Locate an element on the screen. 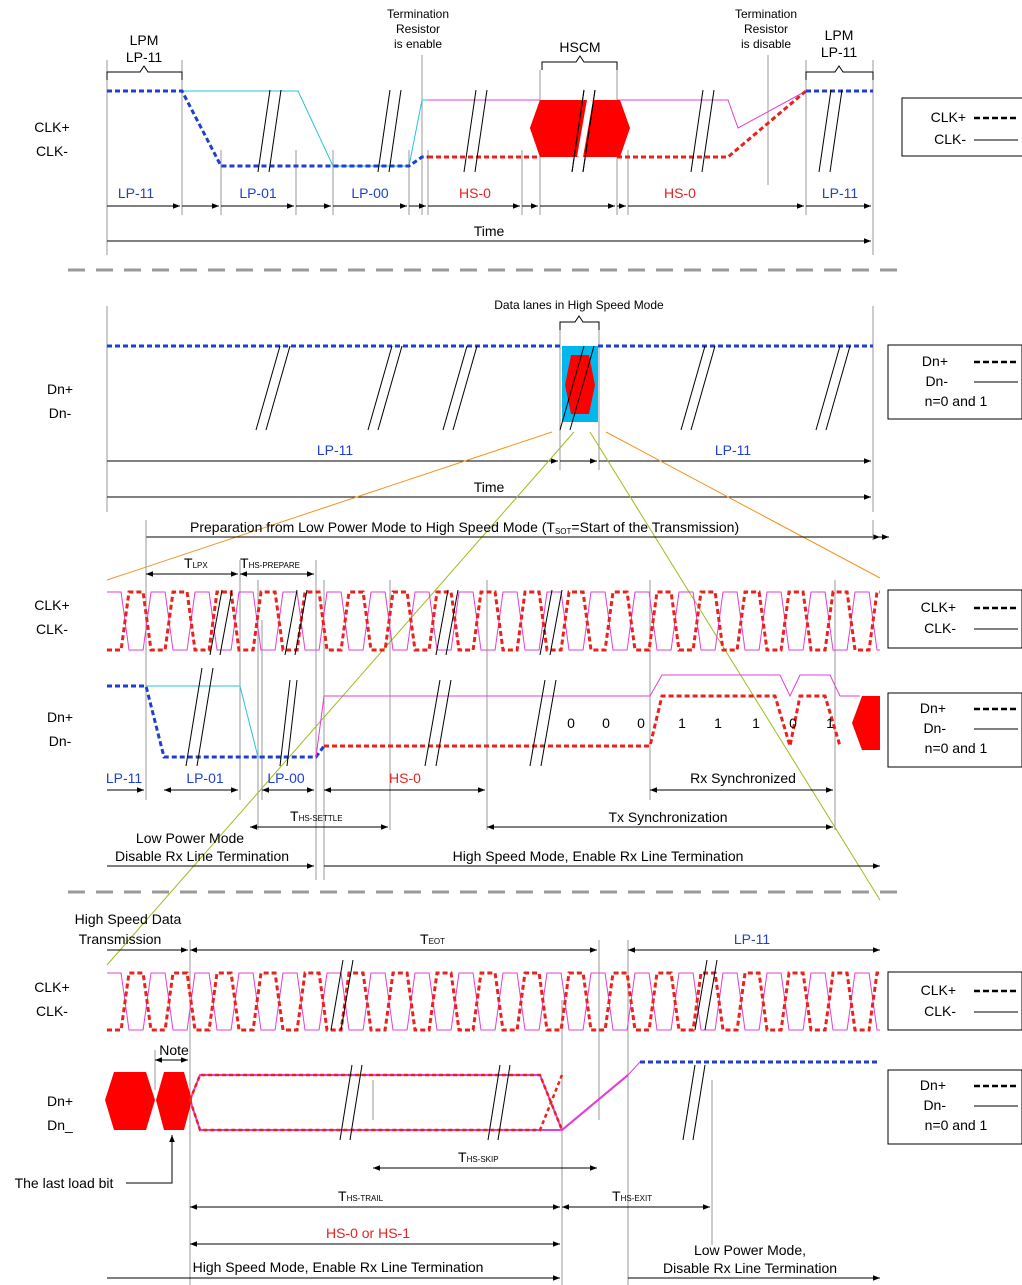  hscm-block-right is located at coordinates (623, 128).